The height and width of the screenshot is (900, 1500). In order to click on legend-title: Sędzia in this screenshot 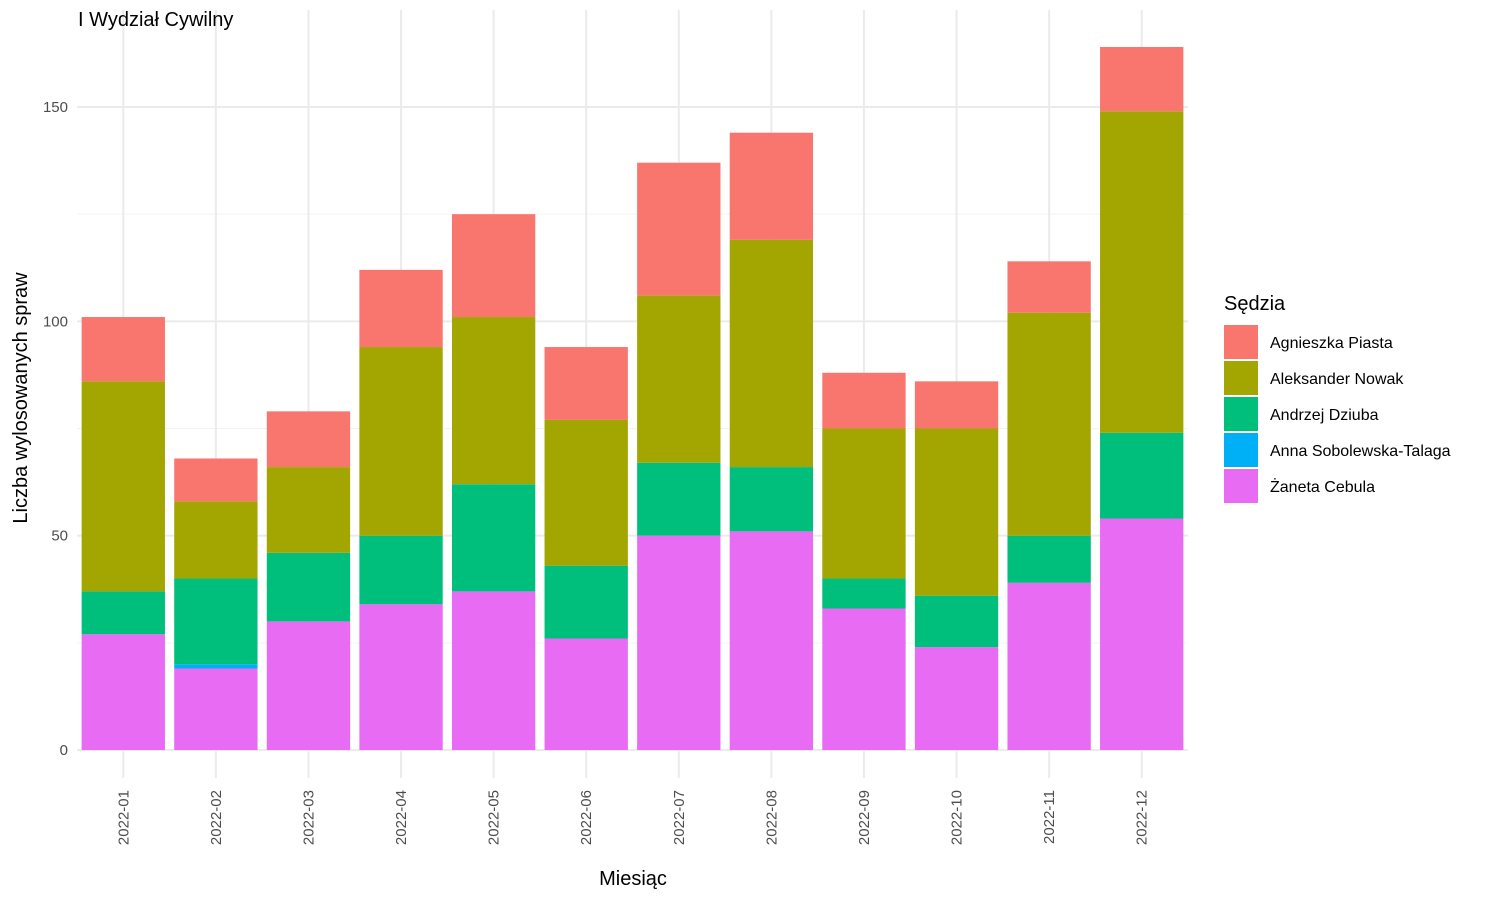, I will do `click(1255, 304)`.